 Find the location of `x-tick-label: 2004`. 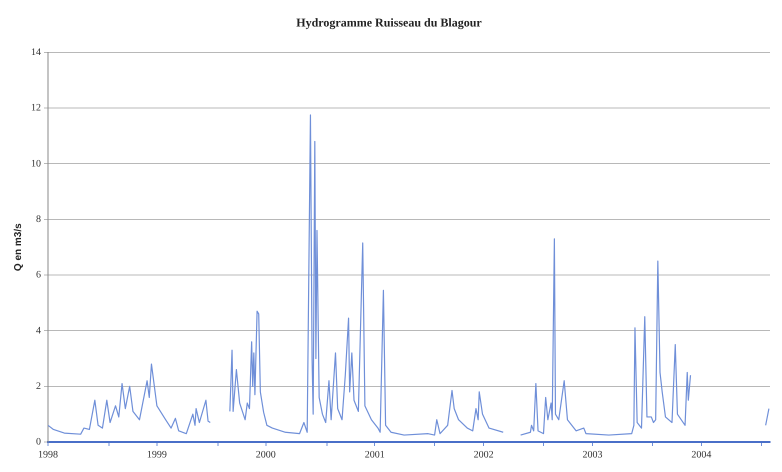

x-tick-label: 2004 is located at coordinates (701, 455).